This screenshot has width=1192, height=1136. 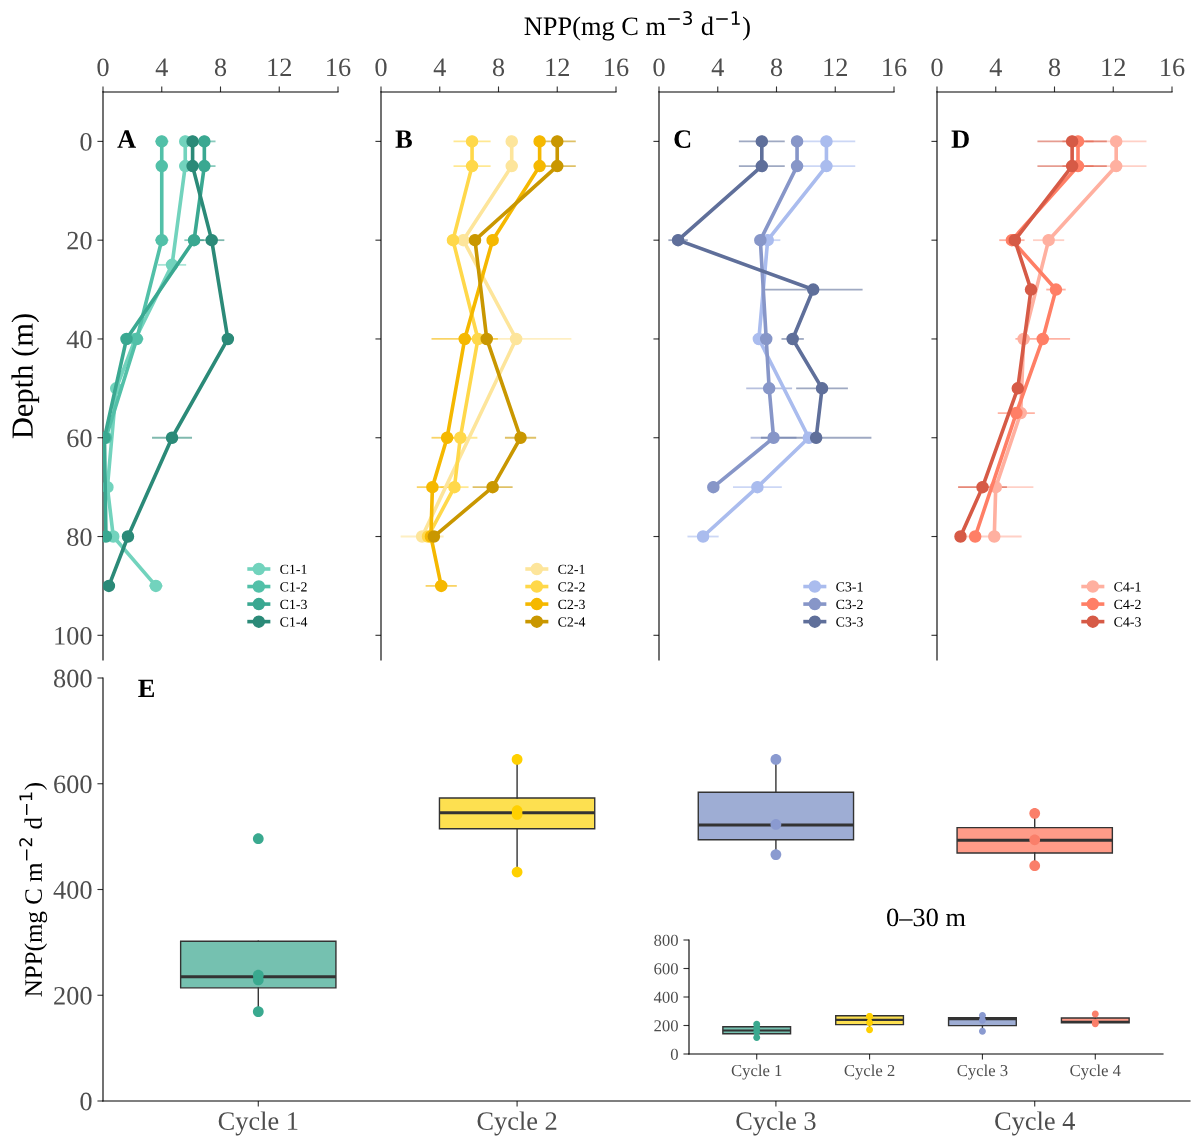 What do you see at coordinates (79, 537) in the screenshot?
I see `y-tick-label: 80` at bounding box center [79, 537].